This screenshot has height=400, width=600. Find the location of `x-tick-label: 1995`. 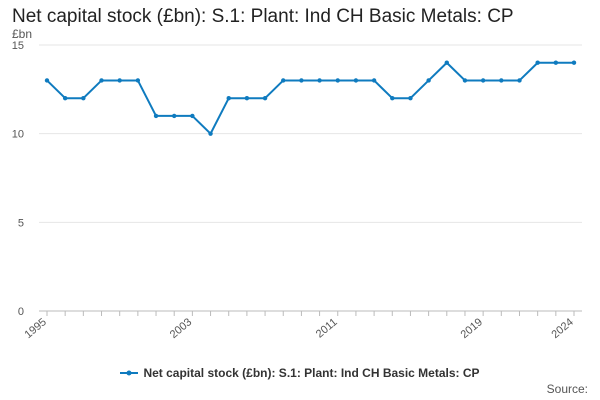

x-tick-label: 1995 is located at coordinates (35, 328).